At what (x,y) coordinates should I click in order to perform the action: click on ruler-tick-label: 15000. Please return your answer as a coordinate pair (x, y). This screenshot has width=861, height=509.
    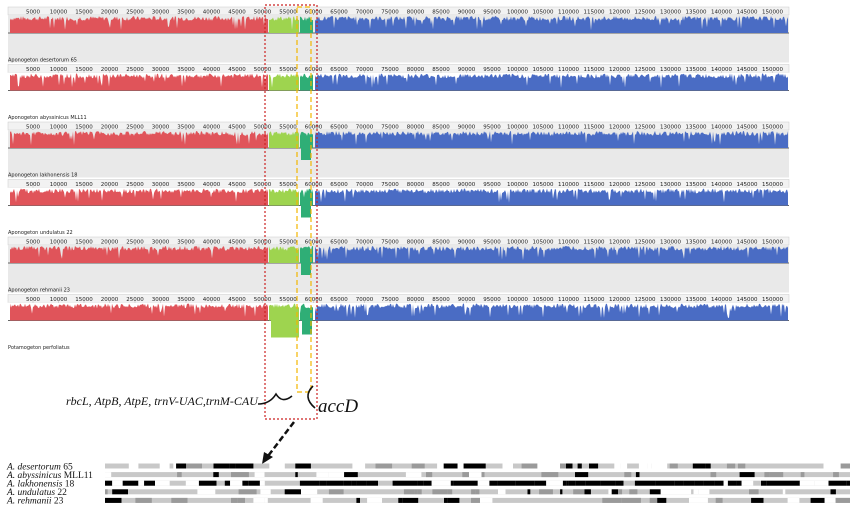
    Looking at the image, I should click on (84, 12).